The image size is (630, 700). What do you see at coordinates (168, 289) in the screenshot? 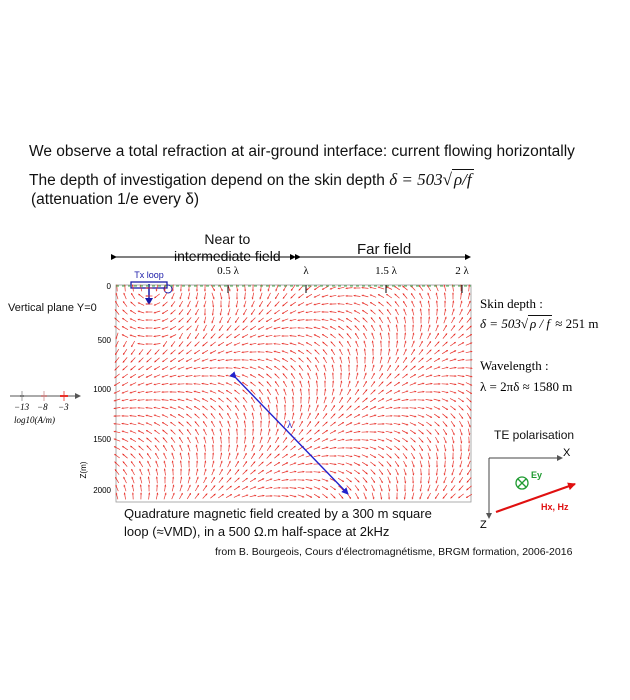
I see `tx-loop-circle` at bounding box center [168, 289].